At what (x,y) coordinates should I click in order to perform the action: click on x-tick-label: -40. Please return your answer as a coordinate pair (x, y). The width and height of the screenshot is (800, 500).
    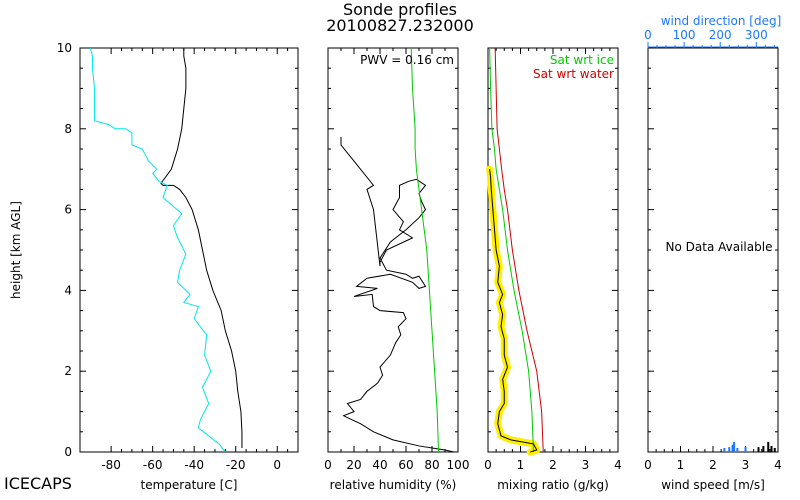
    Looking at the image, I should click on (194, 465).